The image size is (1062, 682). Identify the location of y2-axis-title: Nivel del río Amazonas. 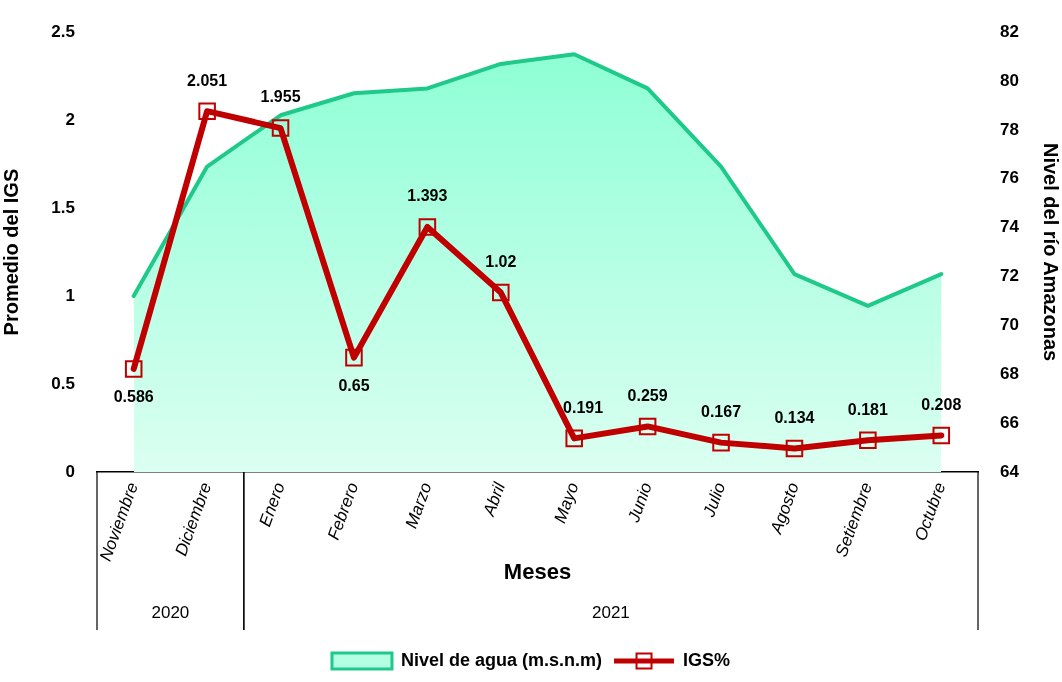
(1051, 252).